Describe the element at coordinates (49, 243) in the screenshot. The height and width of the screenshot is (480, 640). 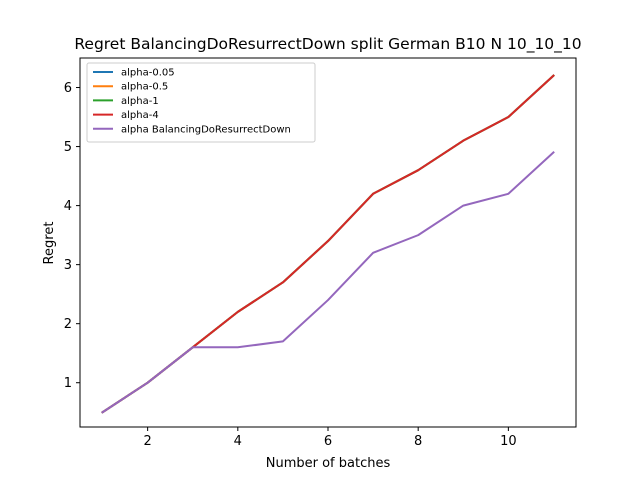
I see `y-axis-label: Regret` at that location.